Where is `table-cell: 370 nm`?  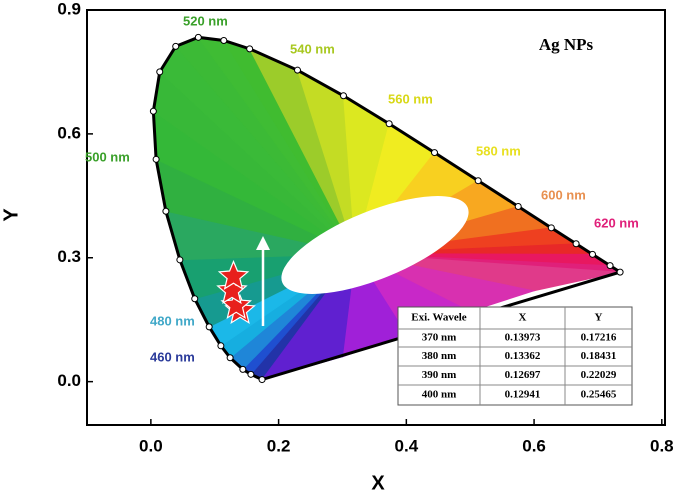
table-cell: 370 nm is located at coordinates (439, 338).